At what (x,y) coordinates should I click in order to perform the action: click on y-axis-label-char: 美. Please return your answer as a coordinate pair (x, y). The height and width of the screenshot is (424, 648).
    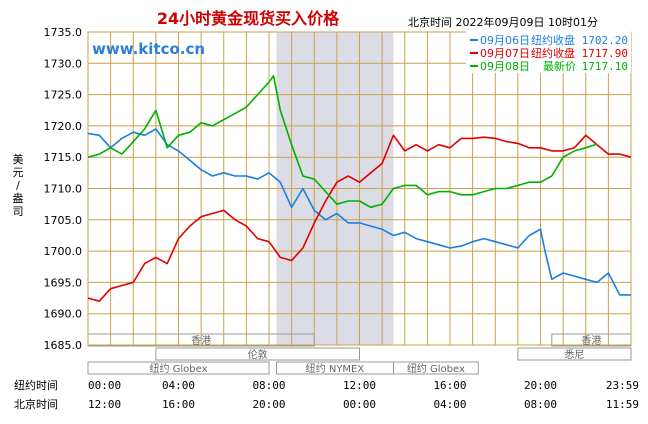
    Looking at the image, I should click on (18, 159).